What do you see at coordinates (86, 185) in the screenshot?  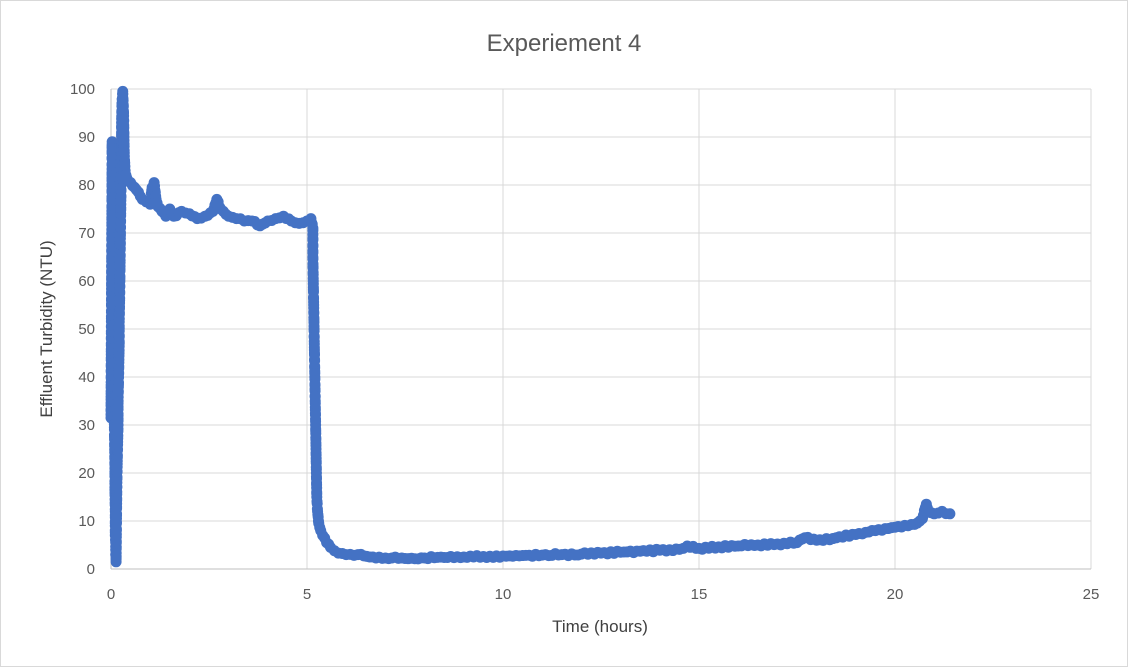 I see `y-tick-label: 80` at bounding box center [86, 185].